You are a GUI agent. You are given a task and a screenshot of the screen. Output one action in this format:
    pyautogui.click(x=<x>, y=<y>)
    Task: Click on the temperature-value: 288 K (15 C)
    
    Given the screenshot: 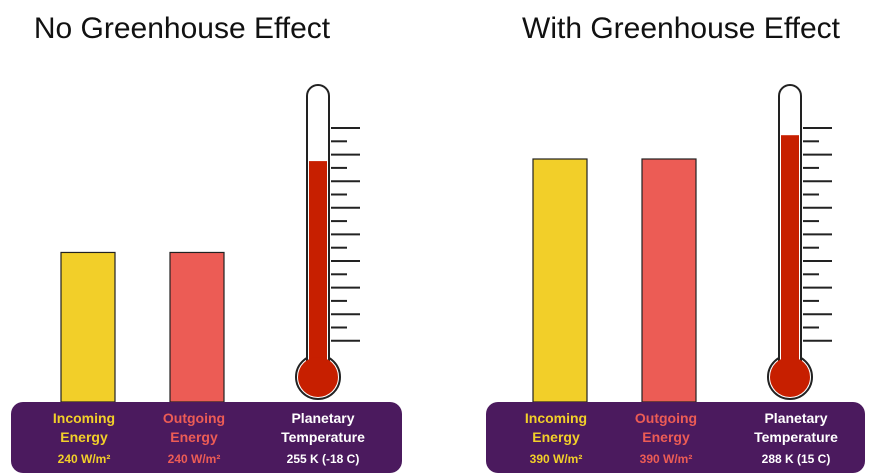 What is the action you would take?
    pyautogui.click(x=796, y=459)
    